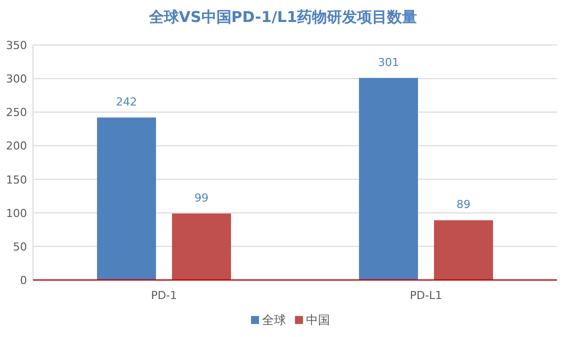  What do you see at coordinates (388, 62) in the screenshot?
I see `data-label: 301` at bounding box center [388, 62].